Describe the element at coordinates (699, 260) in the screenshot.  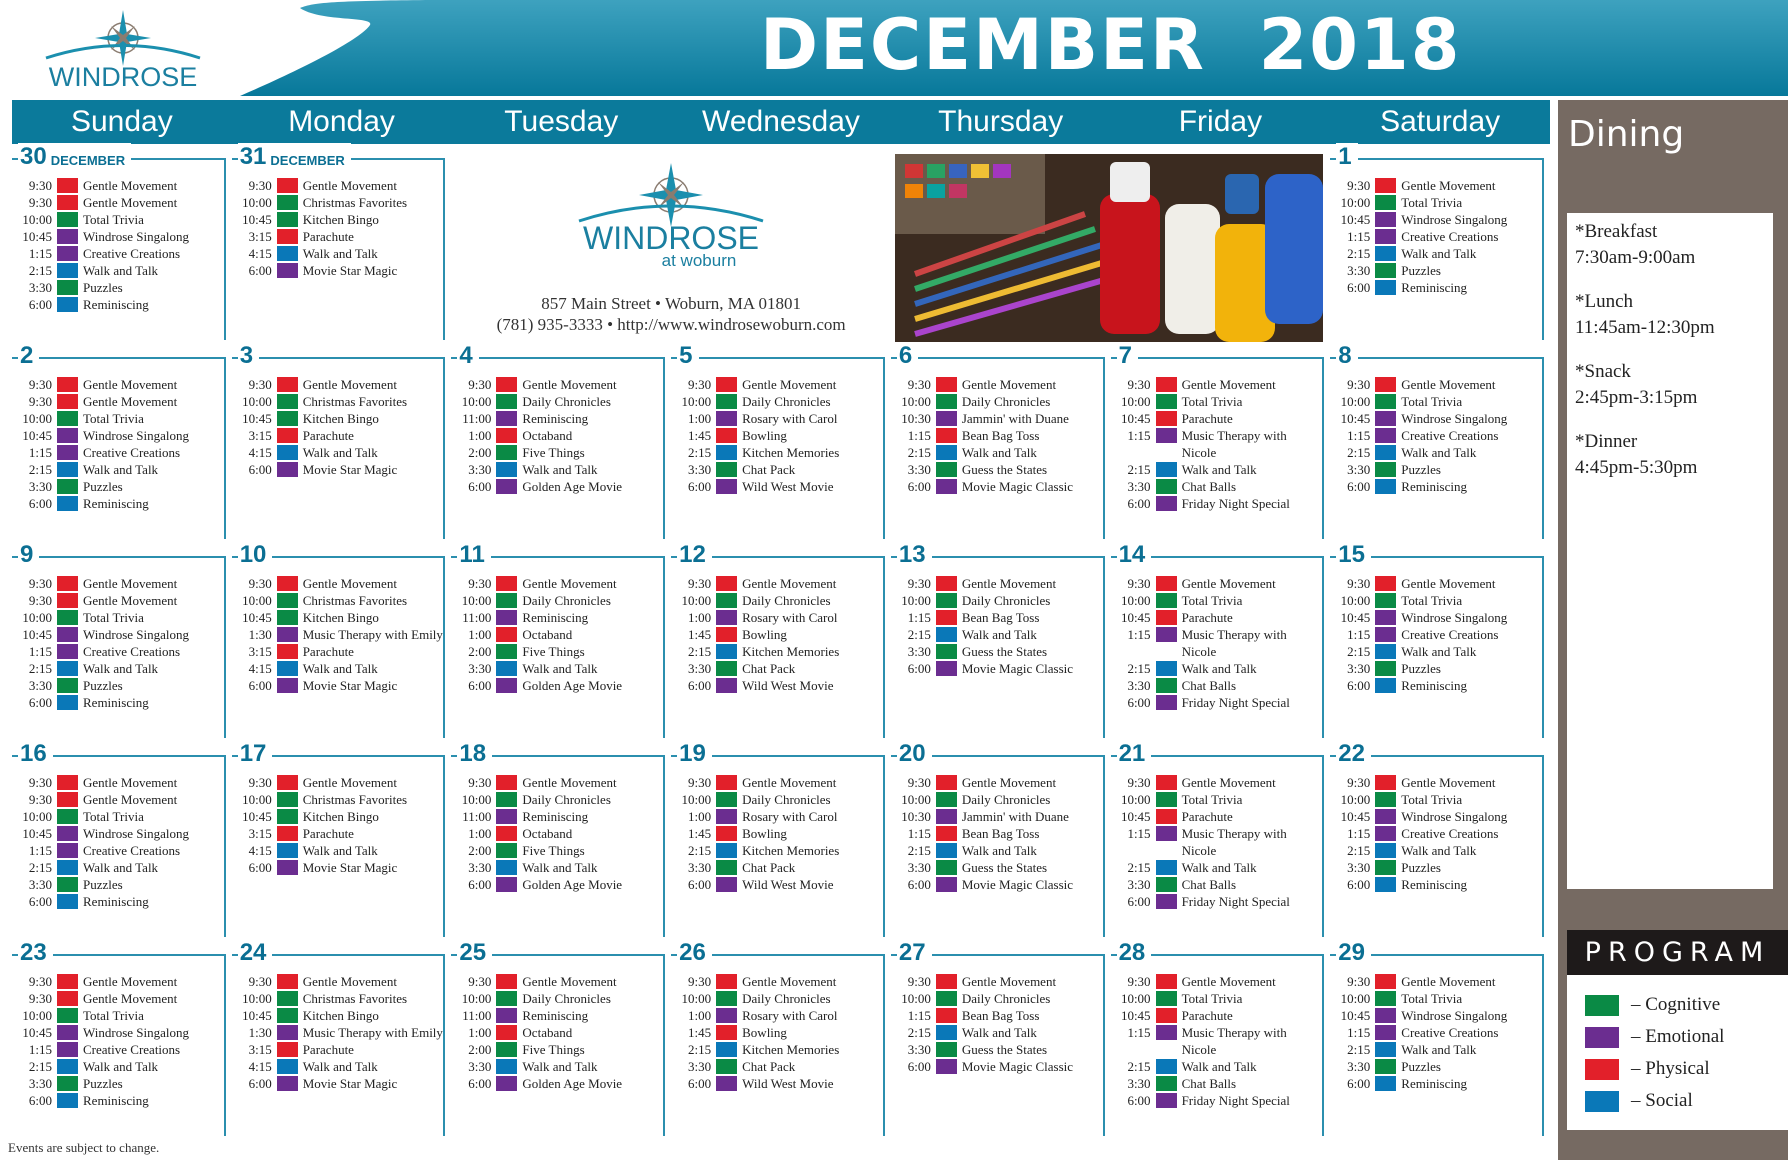
I see `svg-text: at woburn` at that location.